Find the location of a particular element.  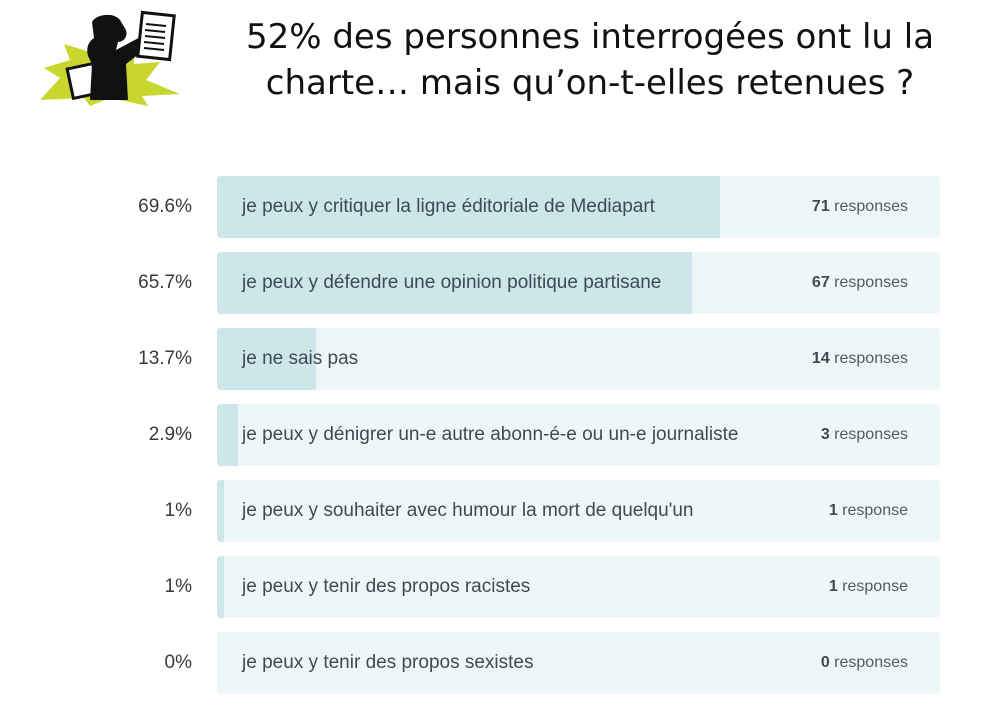

percent-label: 65.7% is located at coordinates (165, 282).